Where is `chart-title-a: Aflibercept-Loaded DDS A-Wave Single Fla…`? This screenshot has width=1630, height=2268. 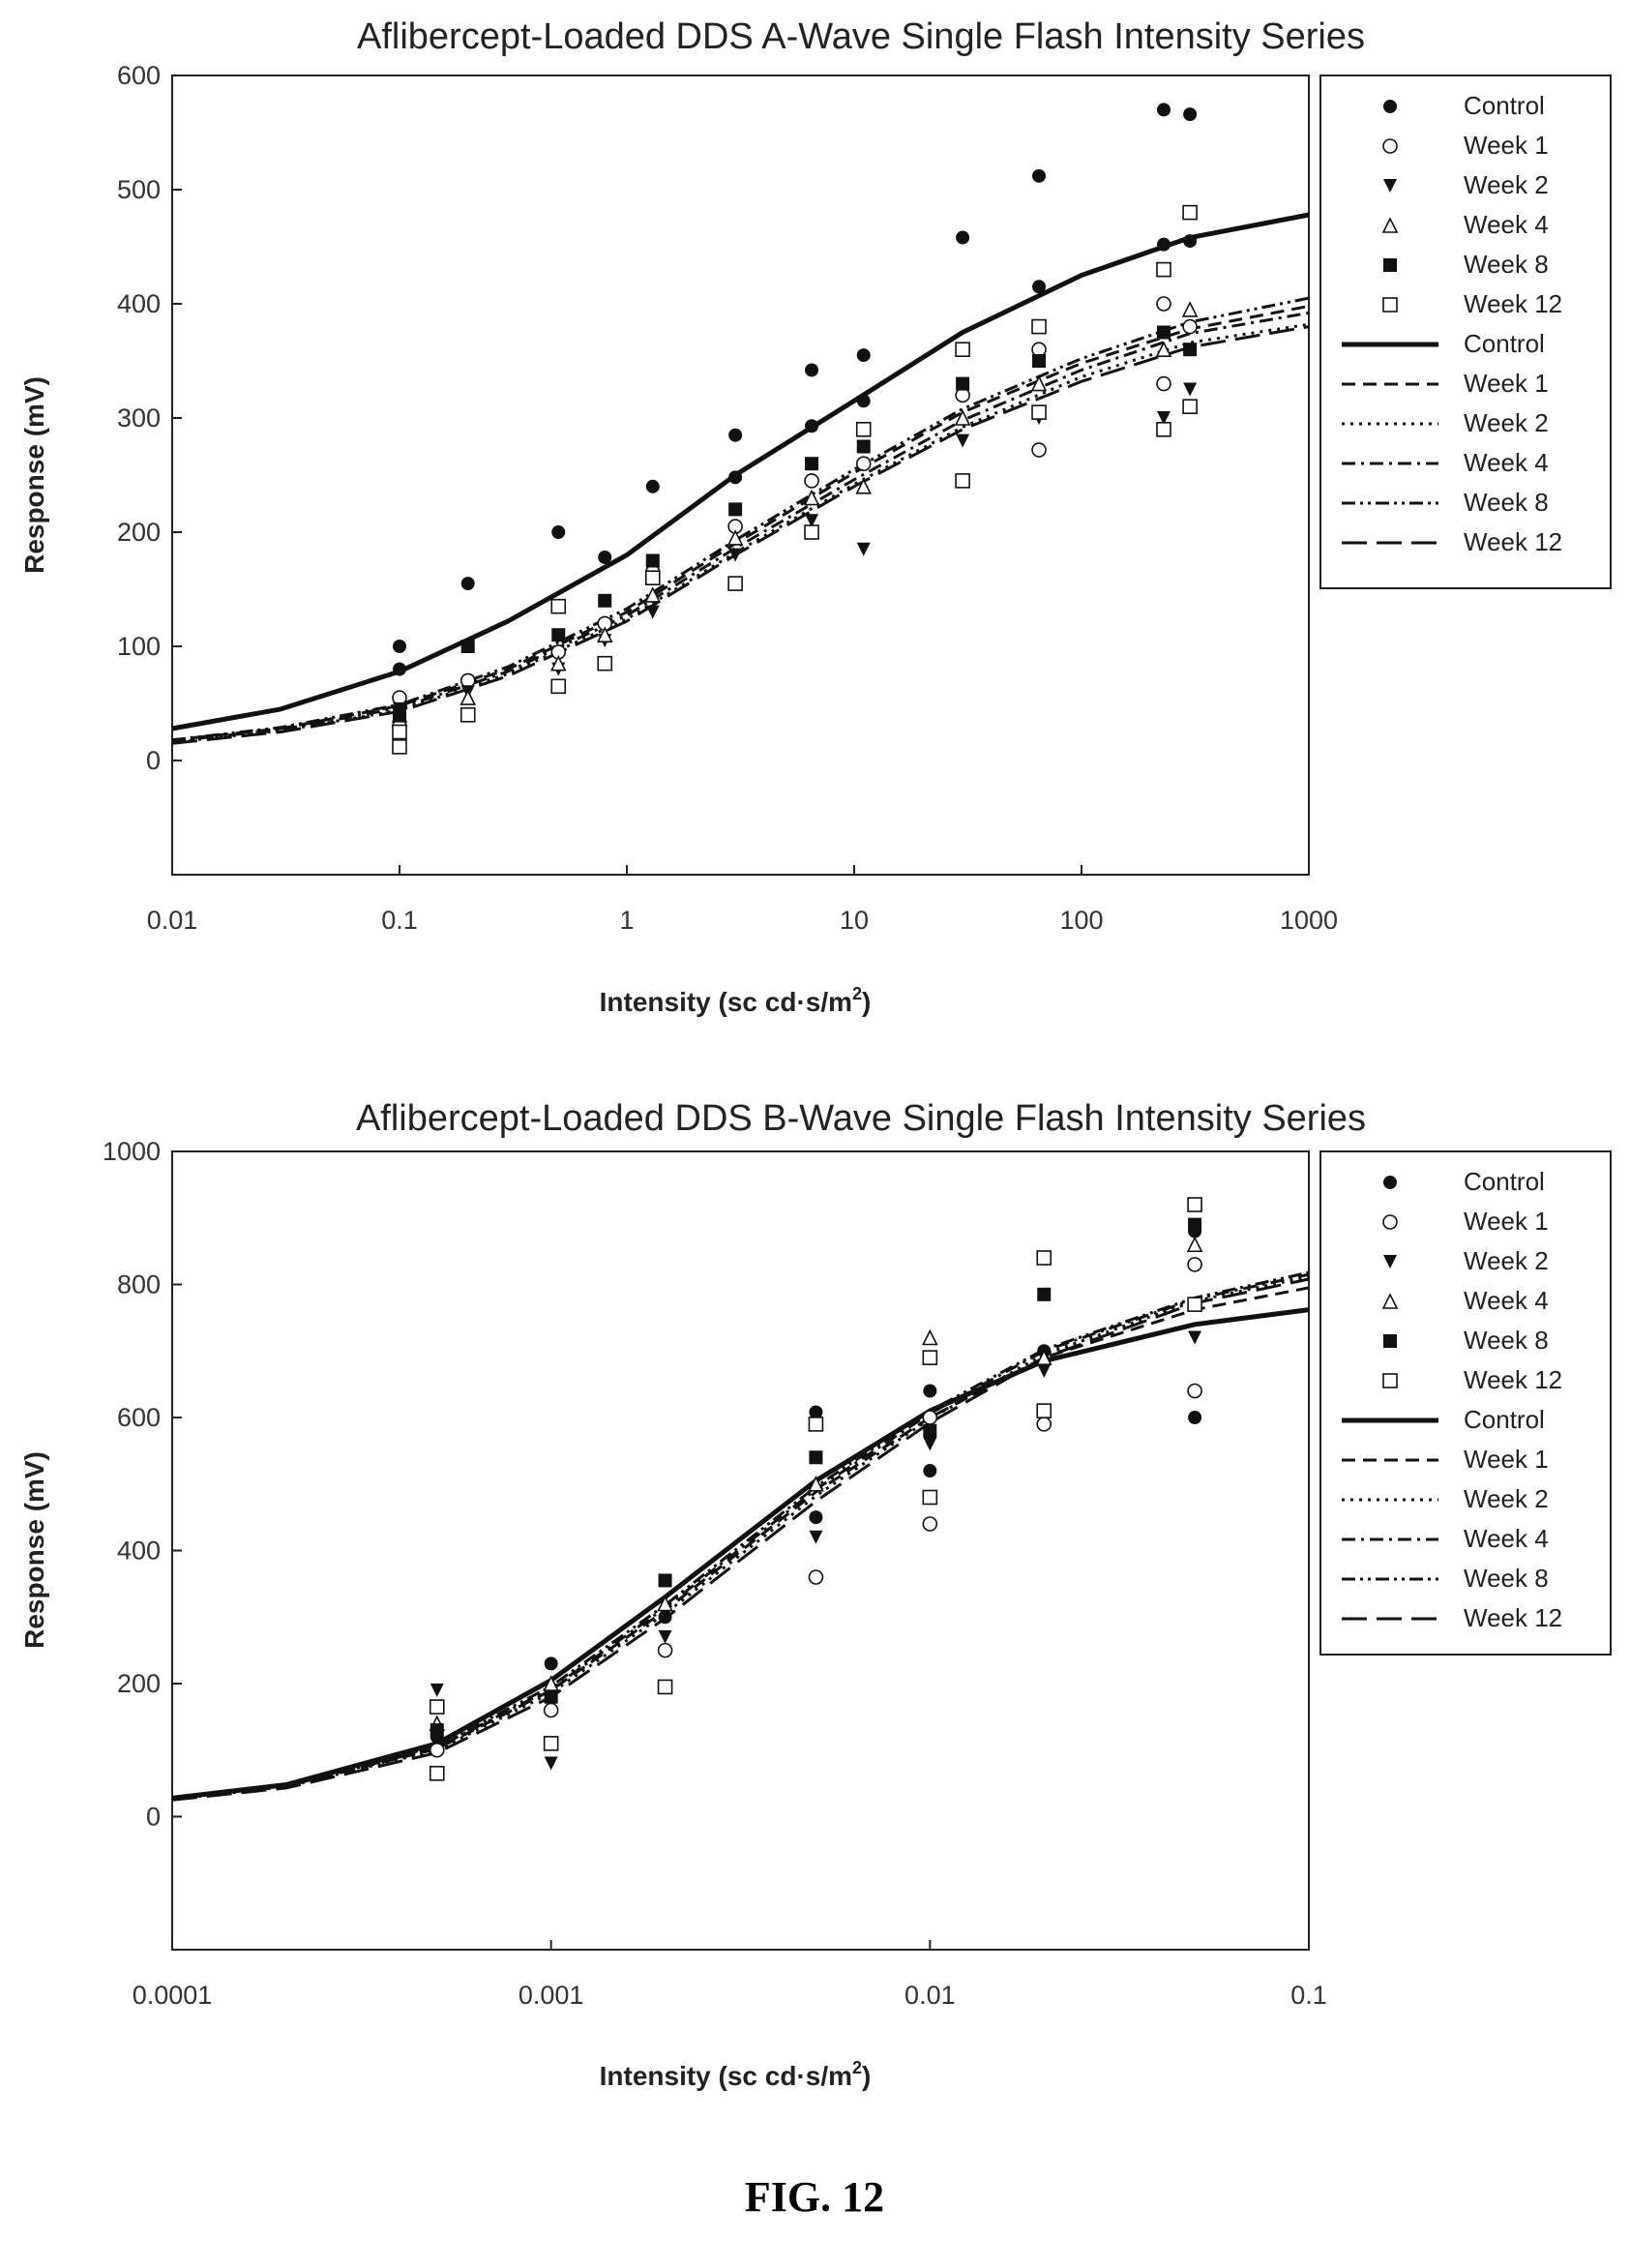 chart-title-a: Aflibercept-Loaded DDS A-Wave Single Fla… is located at coordinates (861, 36).